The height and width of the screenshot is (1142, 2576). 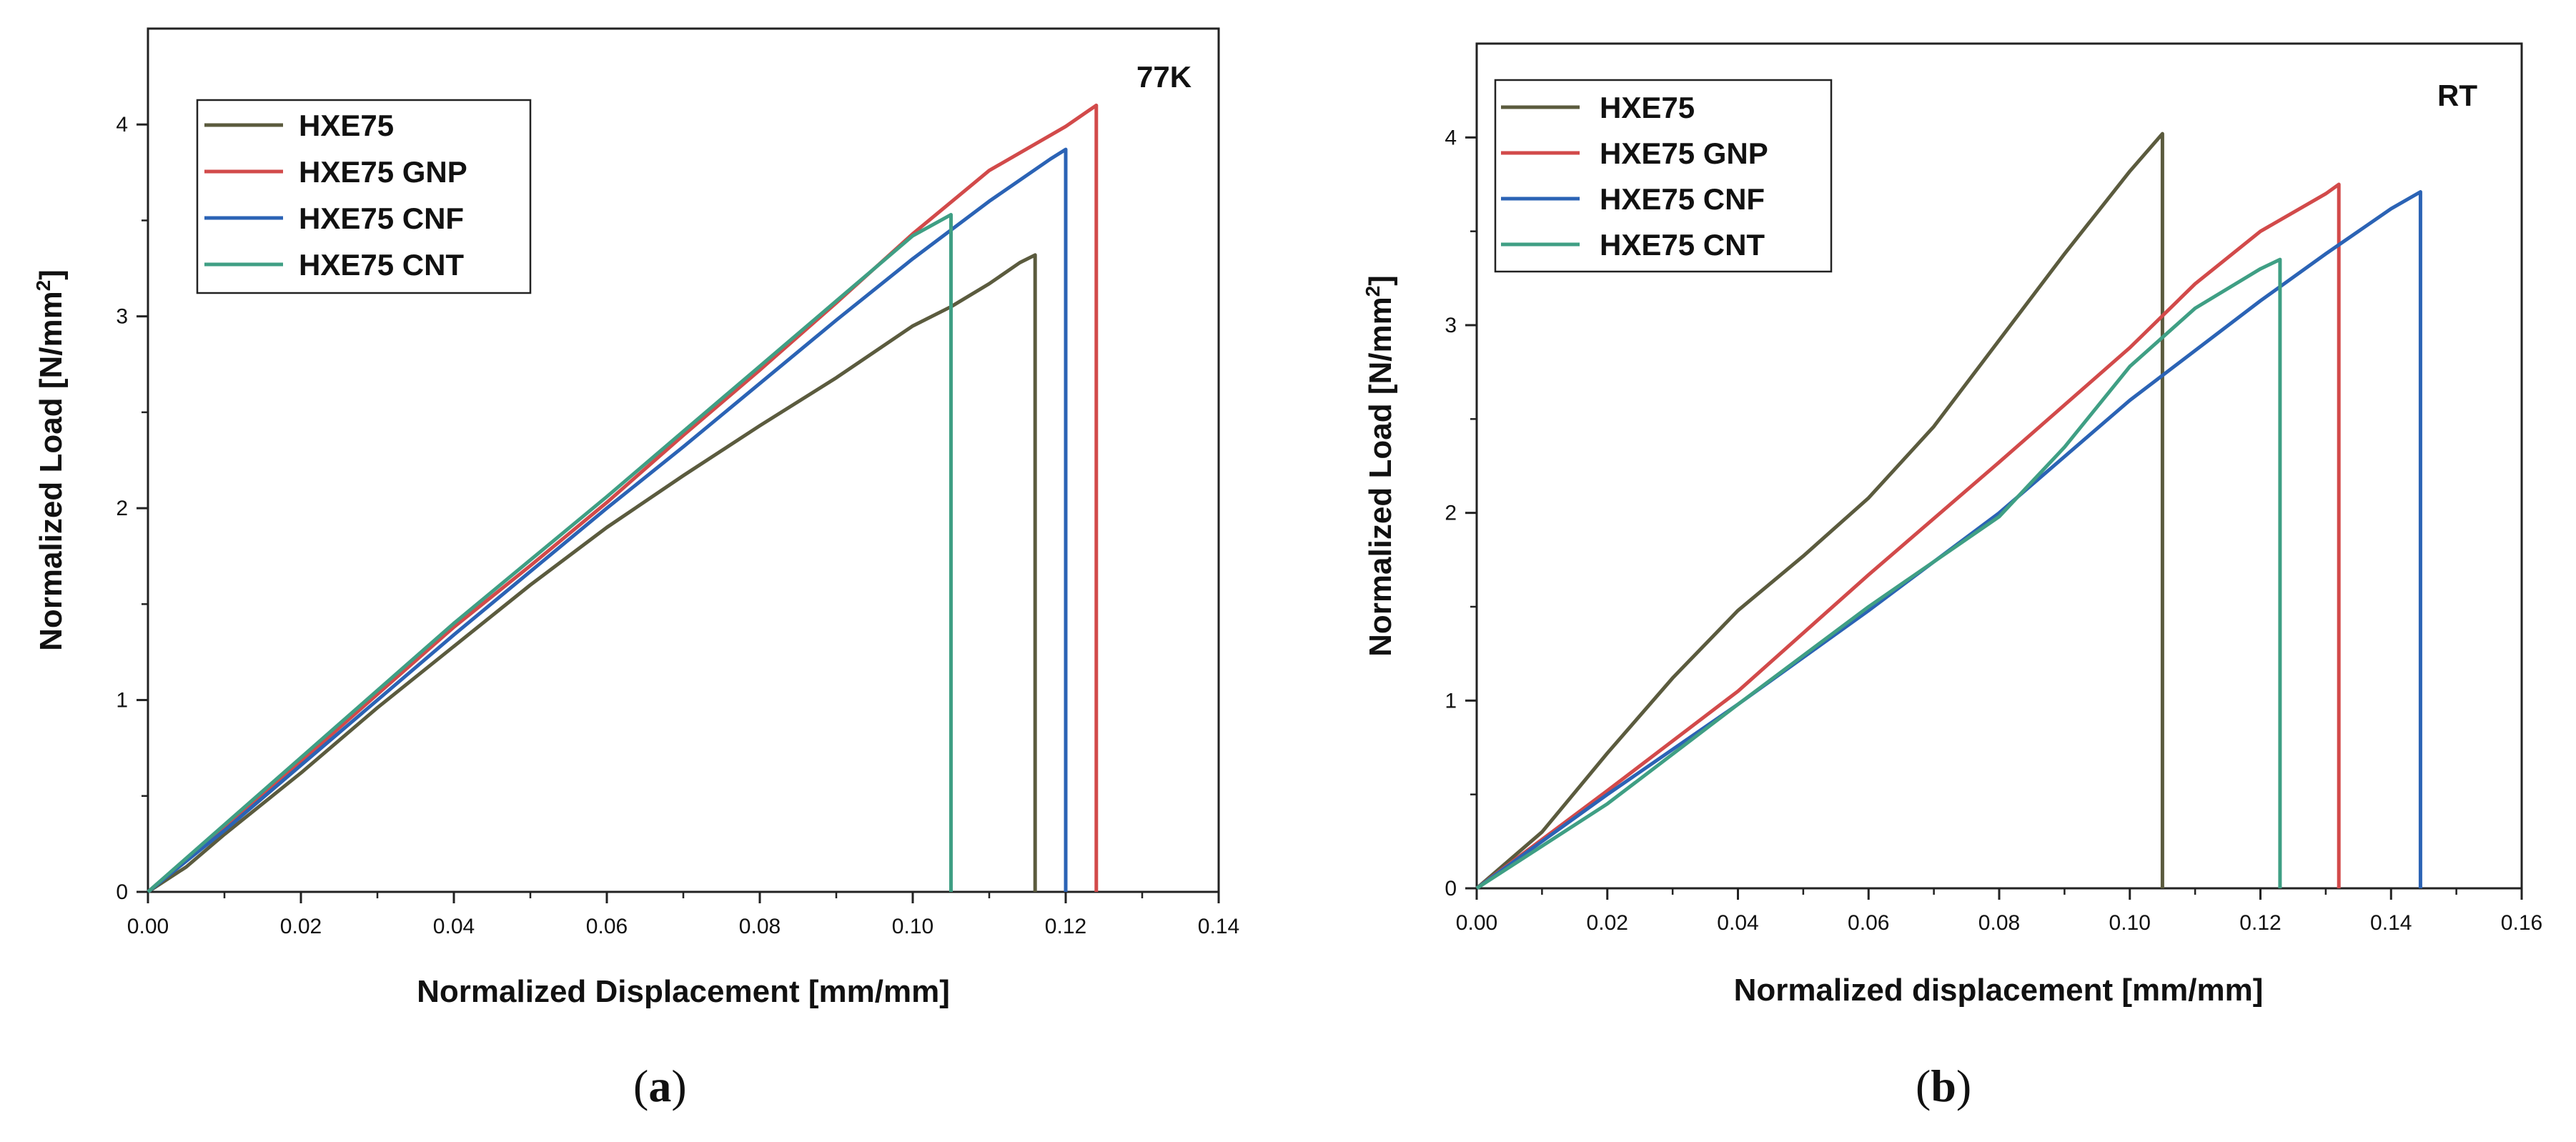 What do you see at coordinates (1647, 107) in the screenshot?
I see `plot-b-legend-label-hxe75: HXE75` at bounding box center [1647, 107].